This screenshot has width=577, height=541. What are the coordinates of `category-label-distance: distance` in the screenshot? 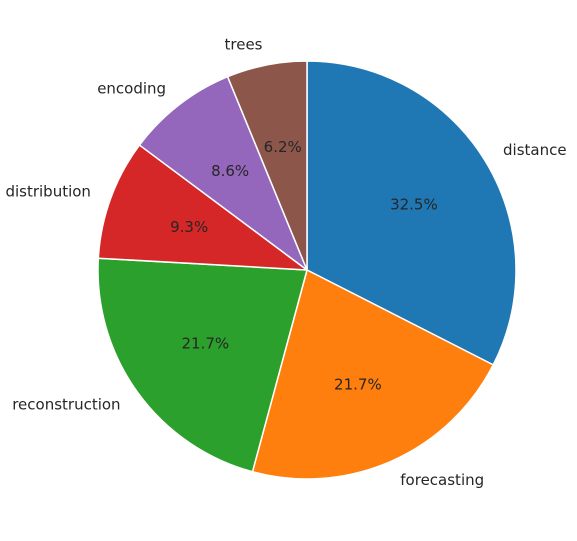 It's located at (535, 150).